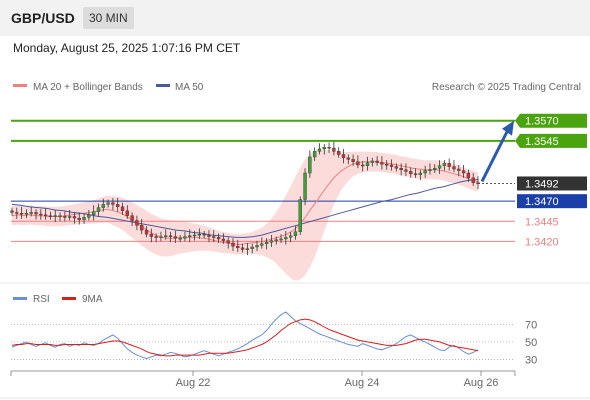 This screenshot has height=400, width=590. What do you see at coordinates (506, 87) in the screenshot?
I see `copyright-text: Research © 2025 Trading Central` at bounding box center [506, 87].